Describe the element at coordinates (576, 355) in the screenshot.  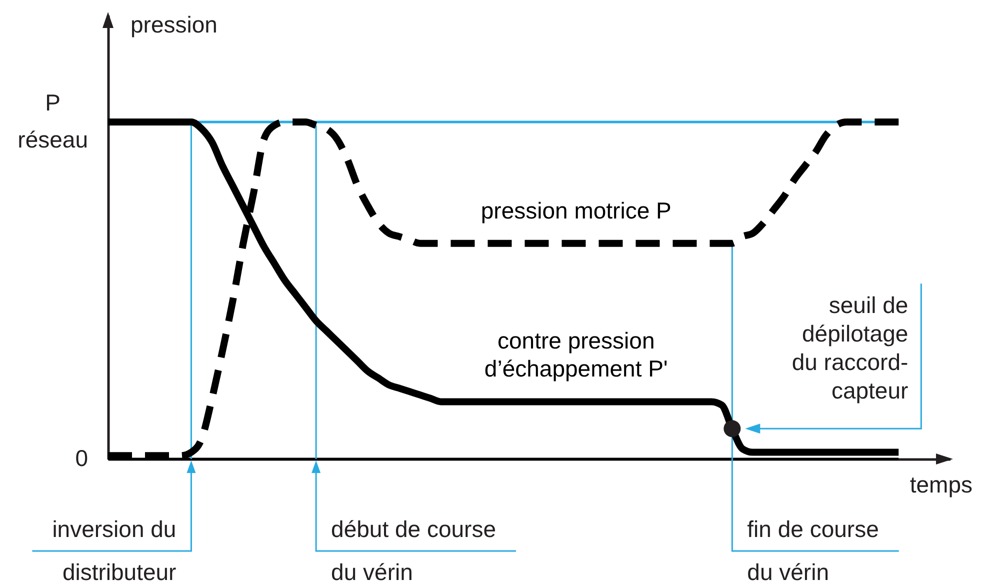
I see `series-label: contre pression d’échappement P'` at that location.